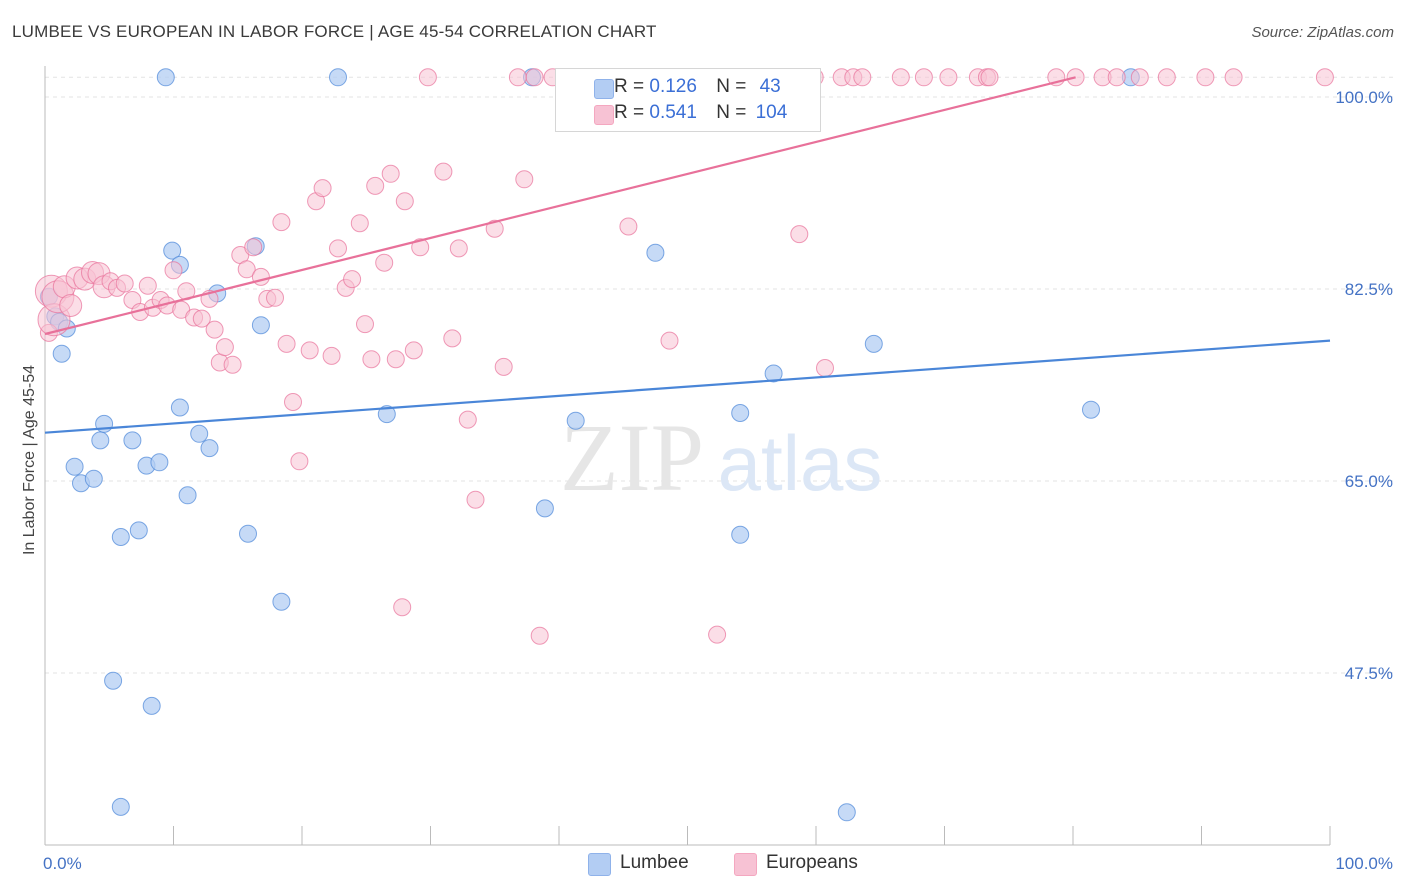 The width and height of the screenshot is (1406, 892). I want to click on x-tick-label-max: 100.0%, so click(1364, 863).